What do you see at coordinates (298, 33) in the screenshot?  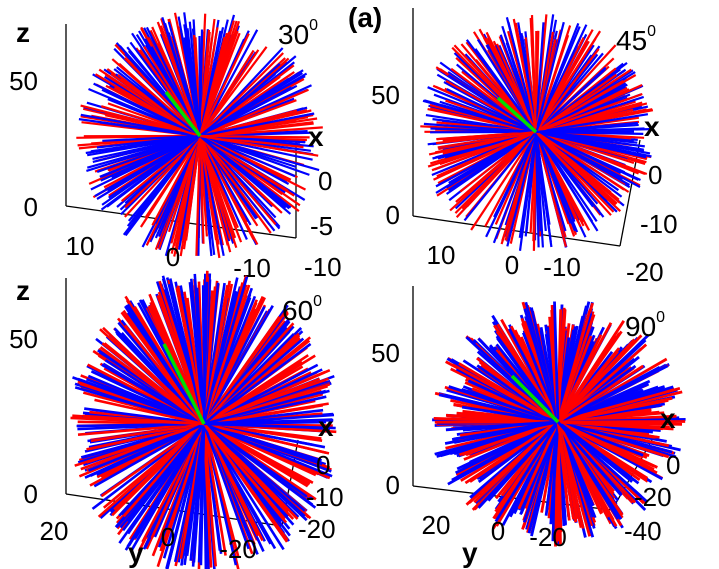 I see `angle-label: 300` at bounding box center [298, 33].